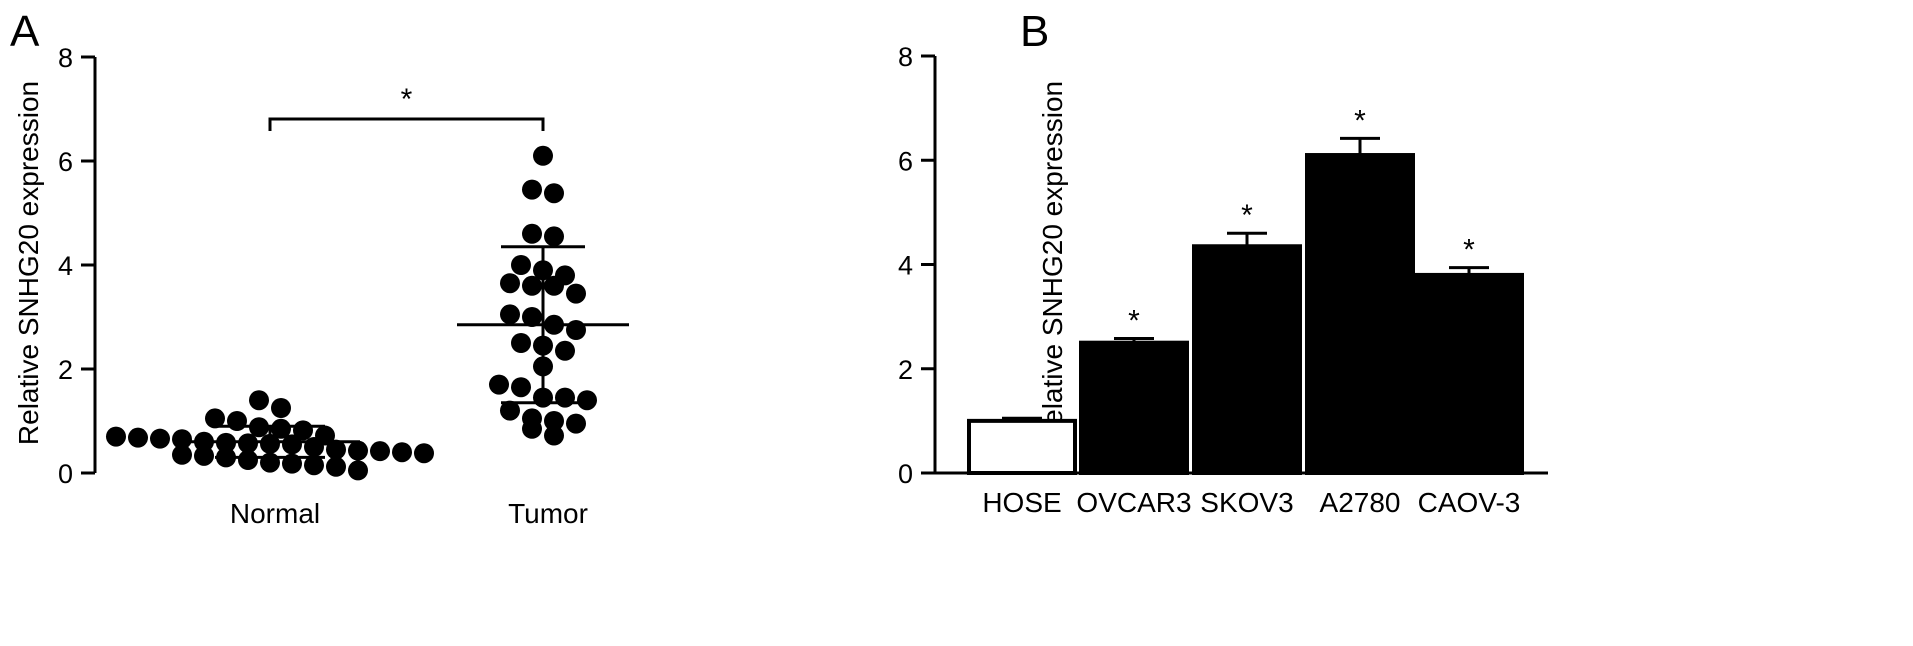 This screenshot has width=1913, height=646. What do you see at coordinates (65, 370) in the screenshot?
I see `panel-a-y-tick-label: 2` at bounding box center [65, 370].